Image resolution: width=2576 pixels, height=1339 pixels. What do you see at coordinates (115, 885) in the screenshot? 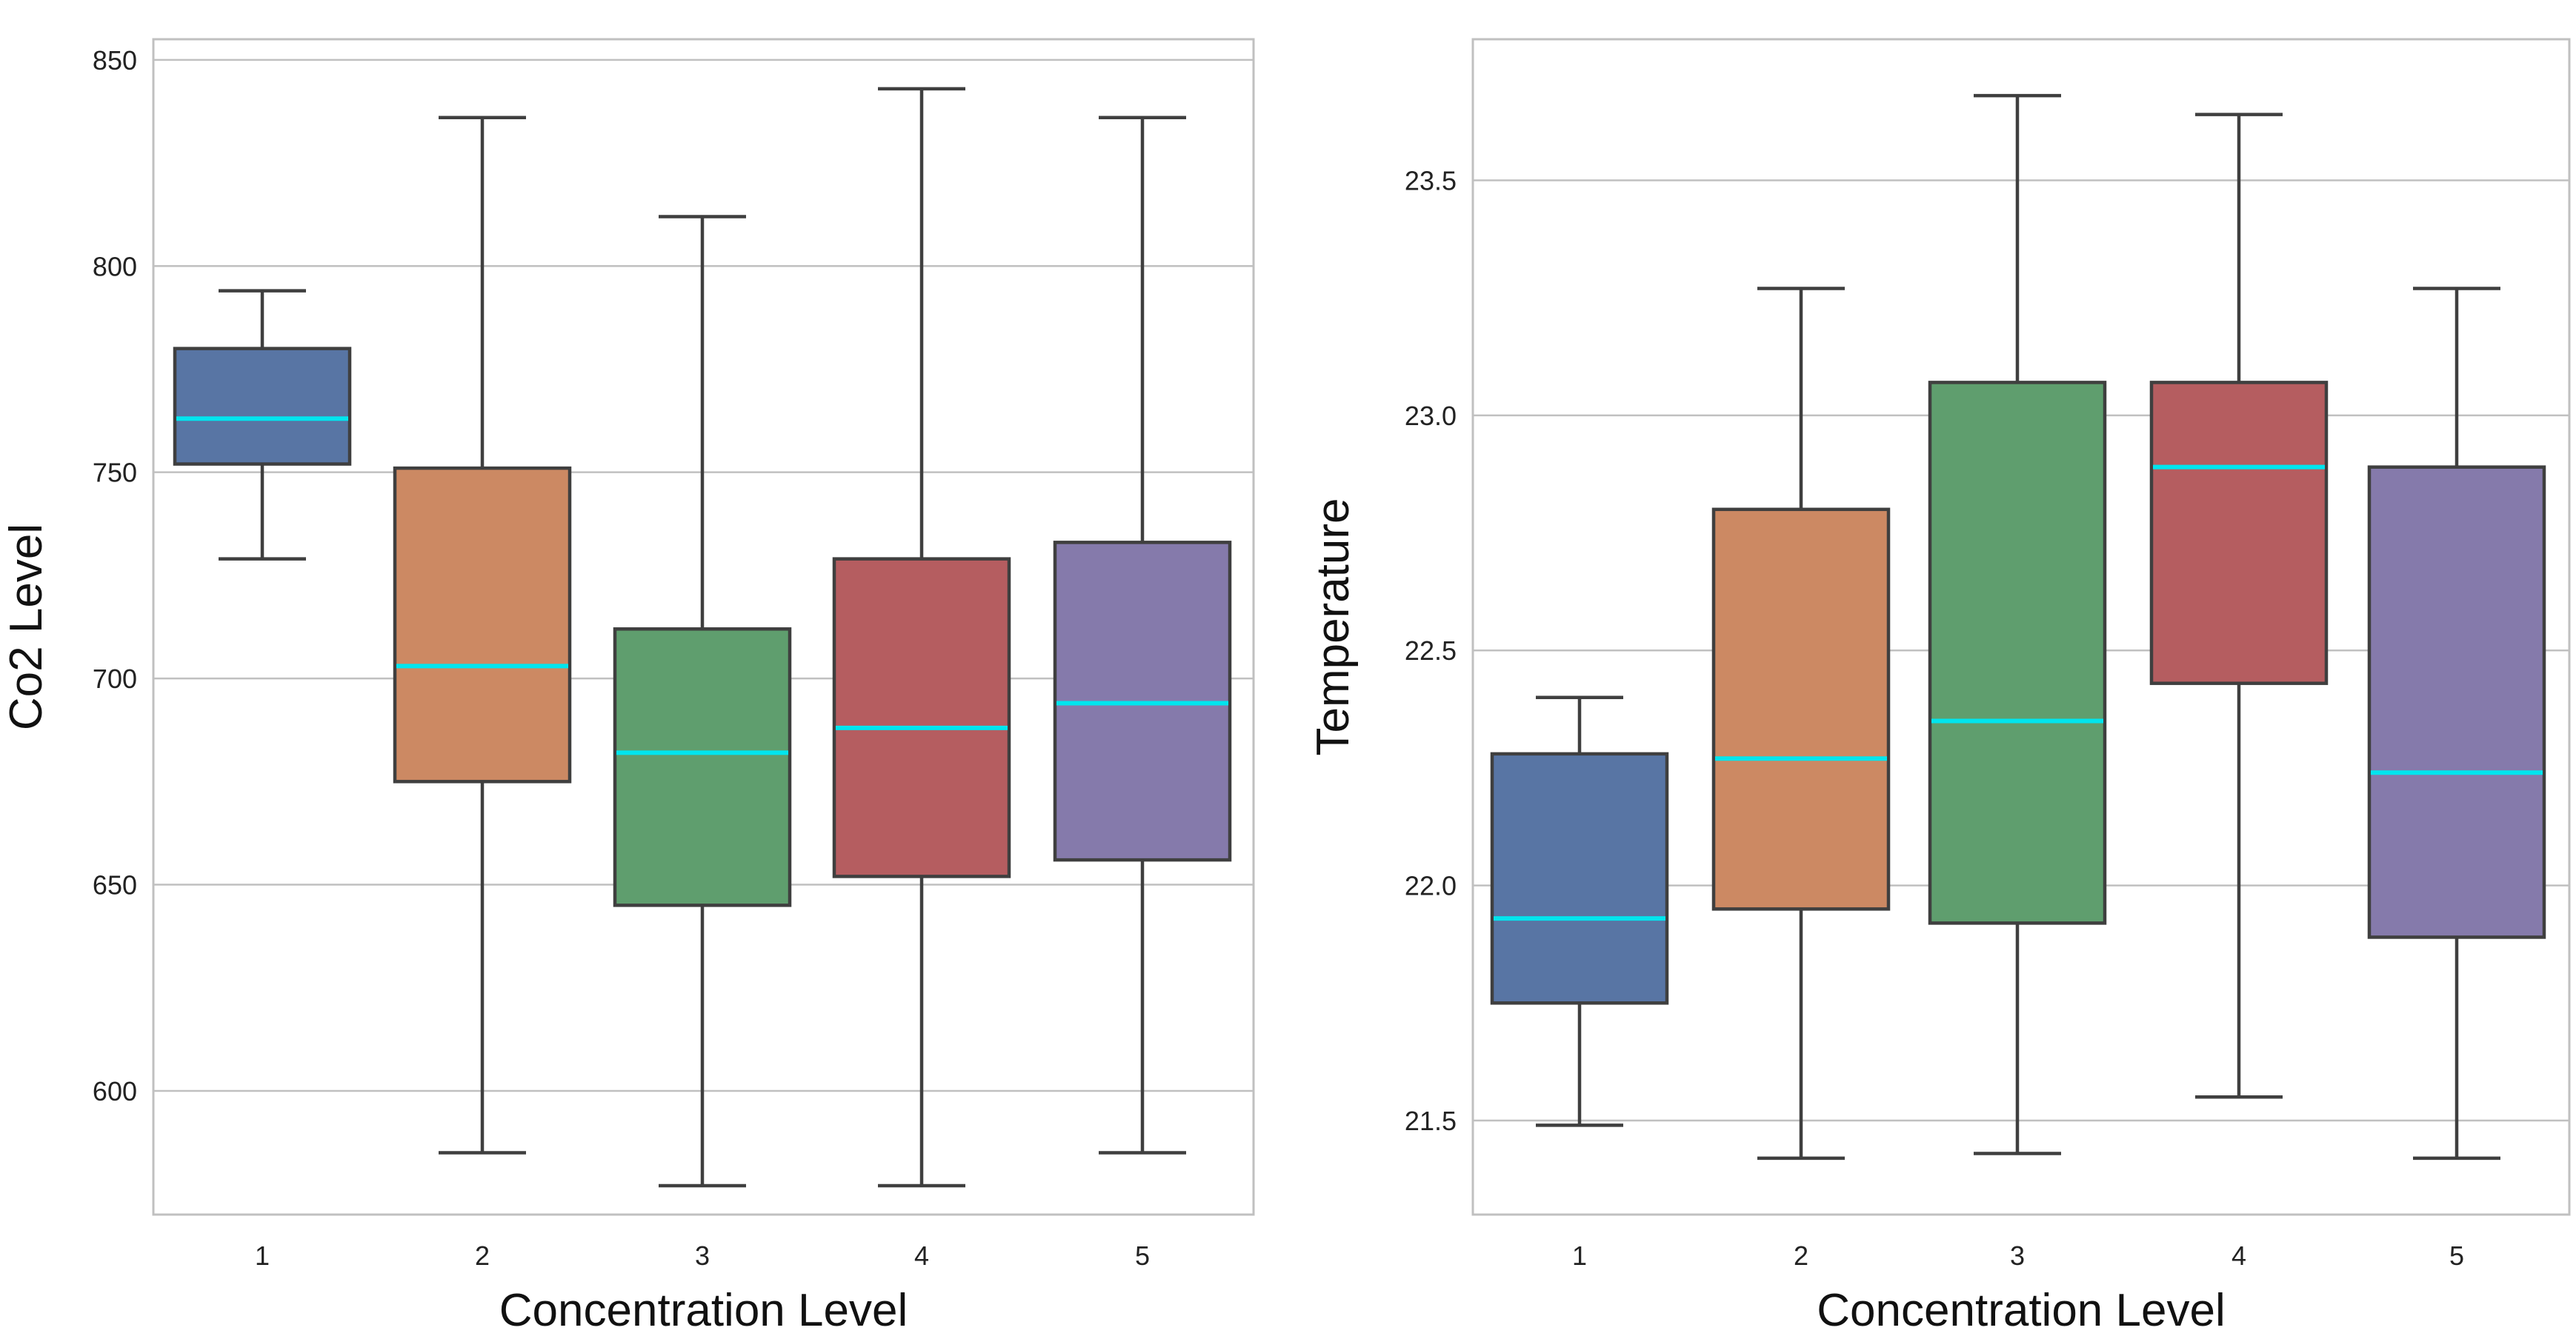
I see `y-tick-label: 650` at bounding box center [115, 885].